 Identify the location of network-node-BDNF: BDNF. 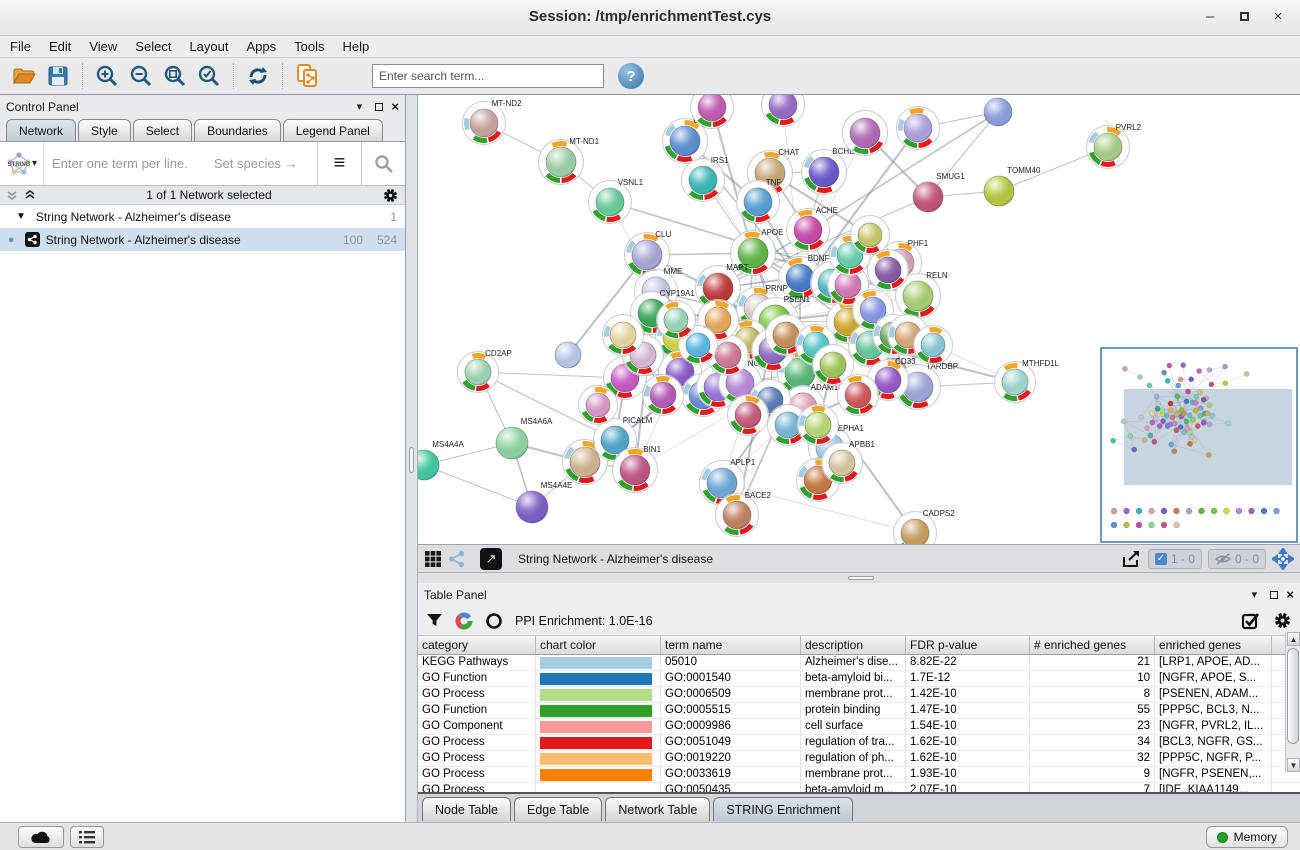
(804, 277).